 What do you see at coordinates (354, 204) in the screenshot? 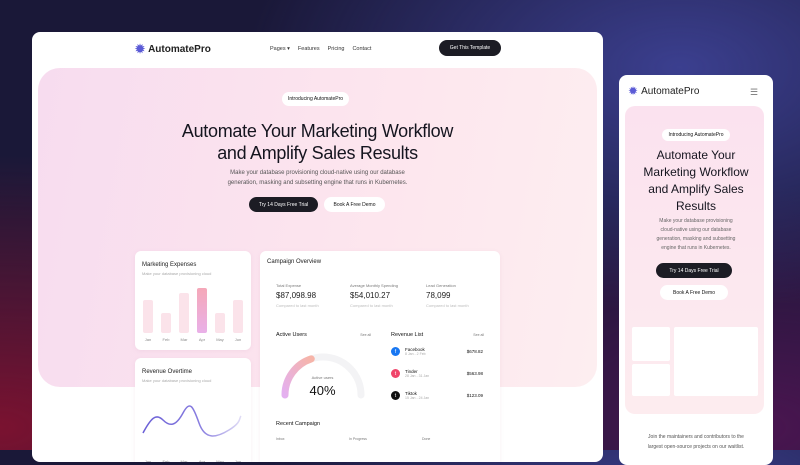
I see `book-demo-button: Book A Free Demo` at bounding box center [354, 204].